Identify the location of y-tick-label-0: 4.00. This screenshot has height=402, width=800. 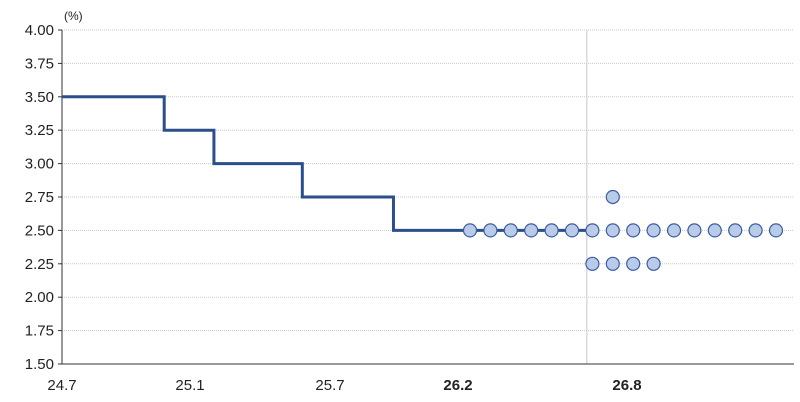
(39, 30).